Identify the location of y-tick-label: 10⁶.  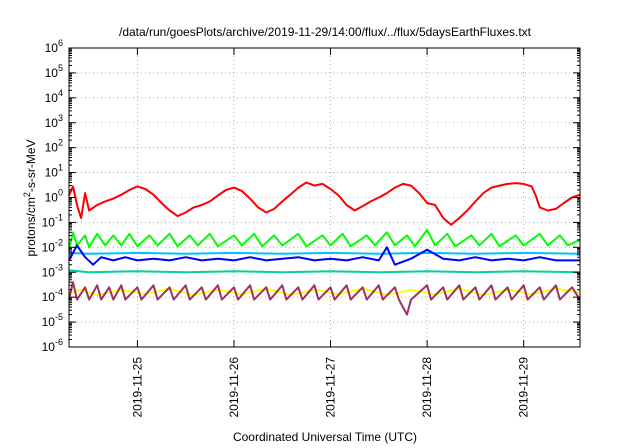
(54, 46).